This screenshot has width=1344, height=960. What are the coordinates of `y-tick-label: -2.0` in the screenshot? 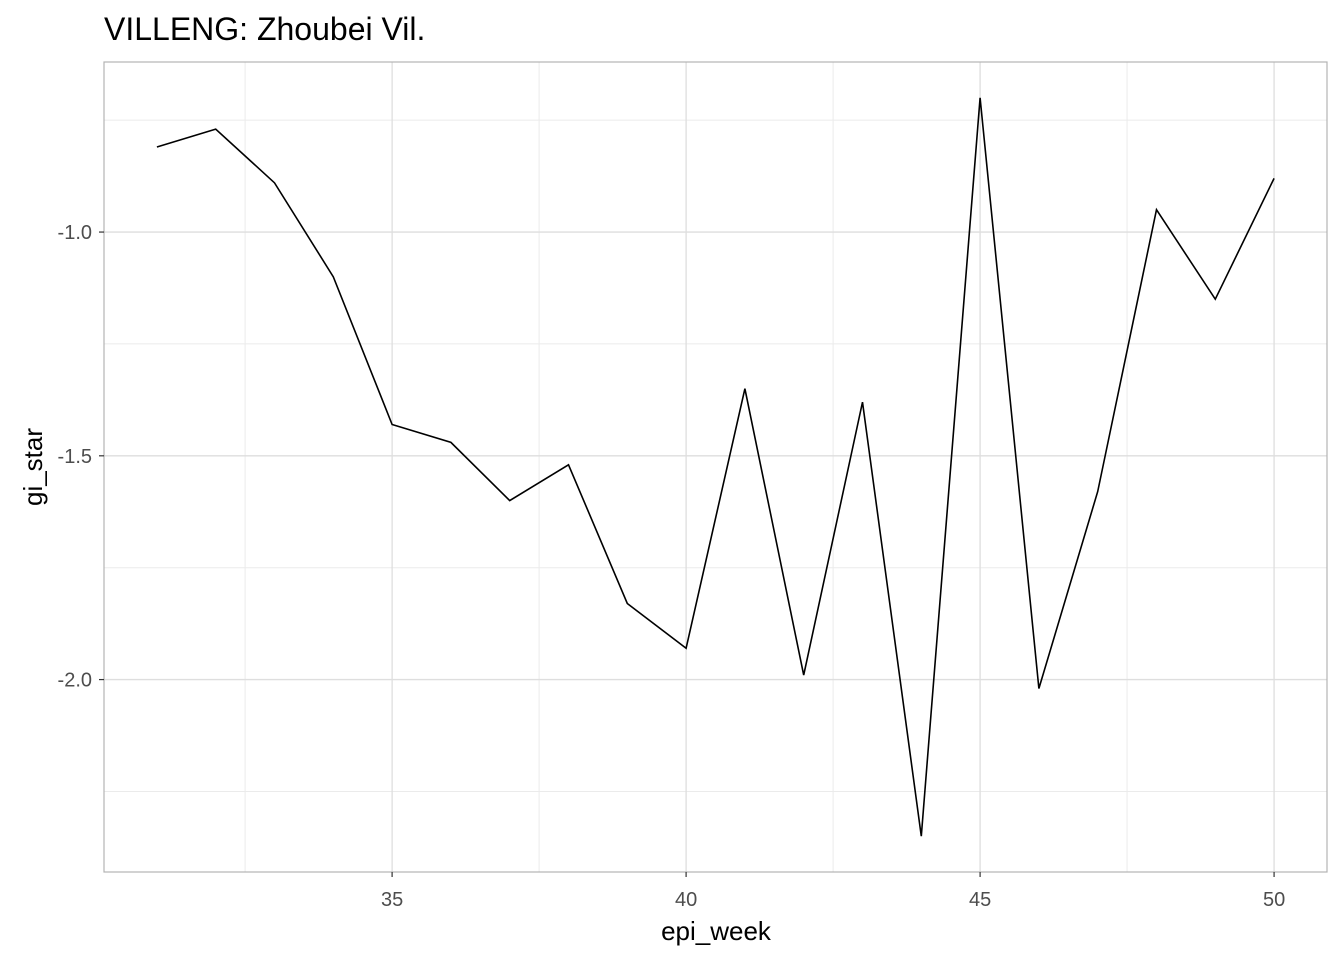 It's located at (75, 681).